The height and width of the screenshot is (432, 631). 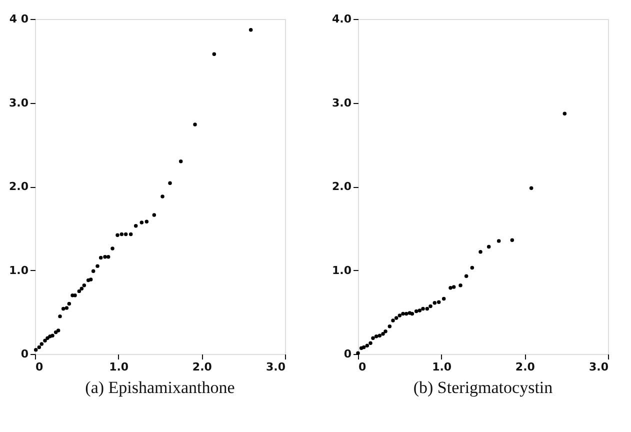 What do you see at coordinates (342, 19) in the screenshot?
I see `y-tick-label: 4.0` at bounding box center [342, 19].